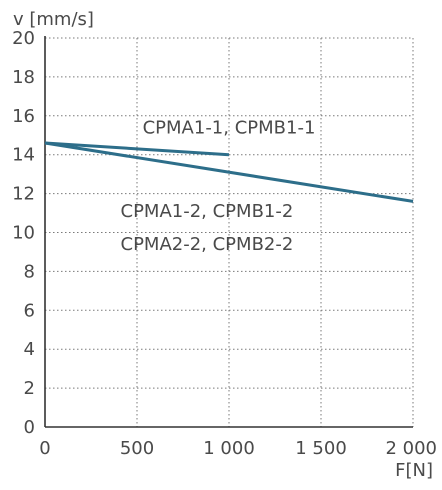 The image size is (442, 490). Describe the element at coordinates (23, 233) in the screenshot. I see `y-tick-label: 10` at that location.